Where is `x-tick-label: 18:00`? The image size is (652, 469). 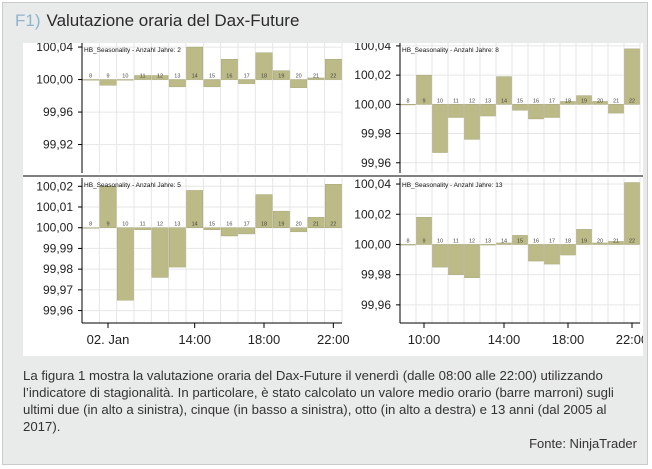
x-tick-label: 18:00 is located at coordinates (264, 339).